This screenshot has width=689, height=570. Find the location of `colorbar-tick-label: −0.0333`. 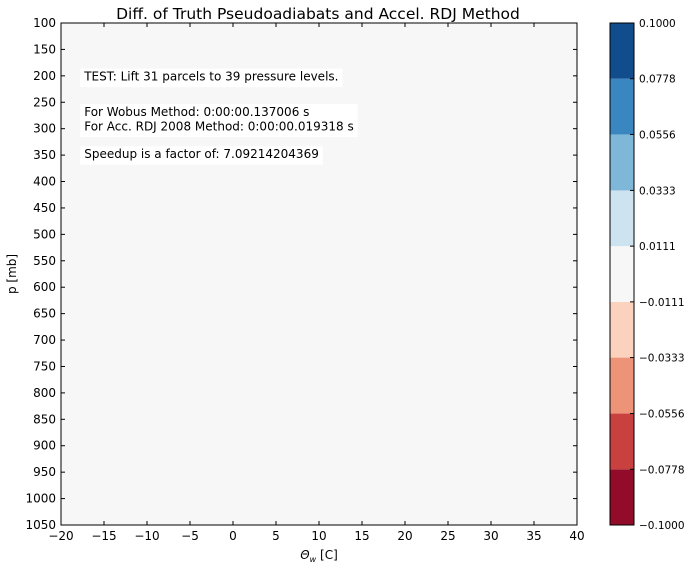

colorbar-tick-label: −0.0333 is located at coordinates (662, 359).